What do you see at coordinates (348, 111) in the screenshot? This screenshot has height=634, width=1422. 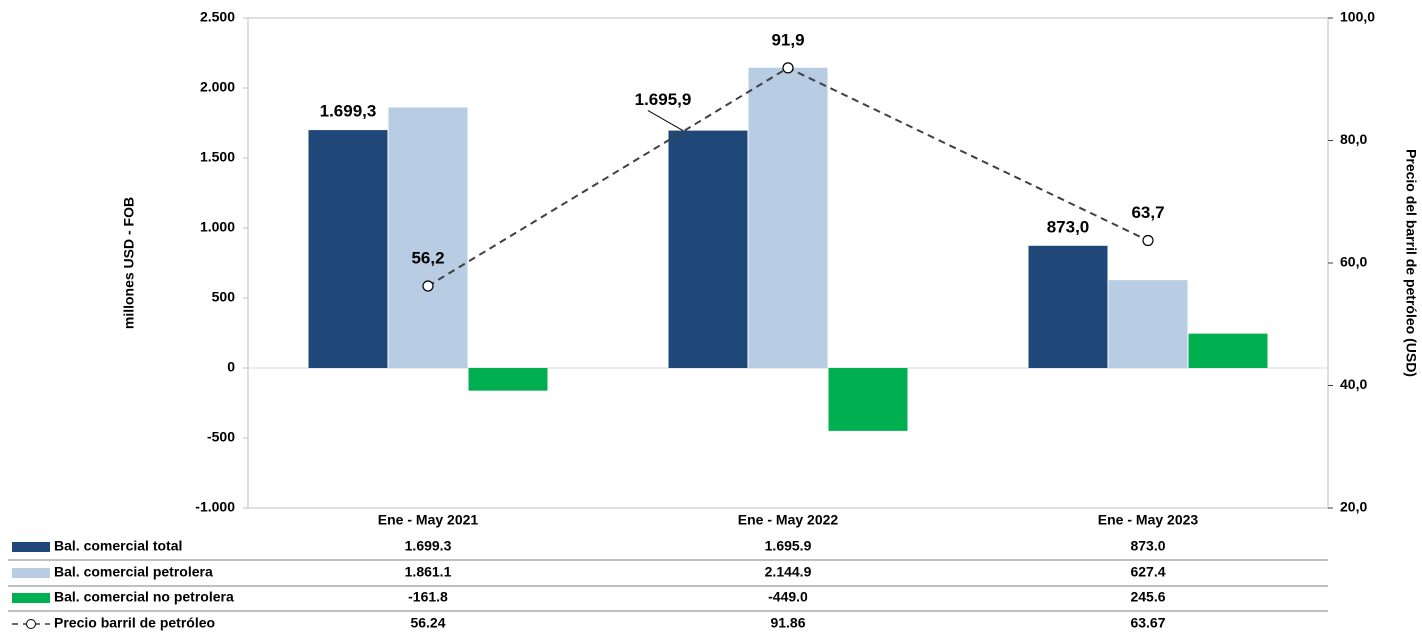 I see `data-label: 1.699,3` at bounding box center [348, 111].